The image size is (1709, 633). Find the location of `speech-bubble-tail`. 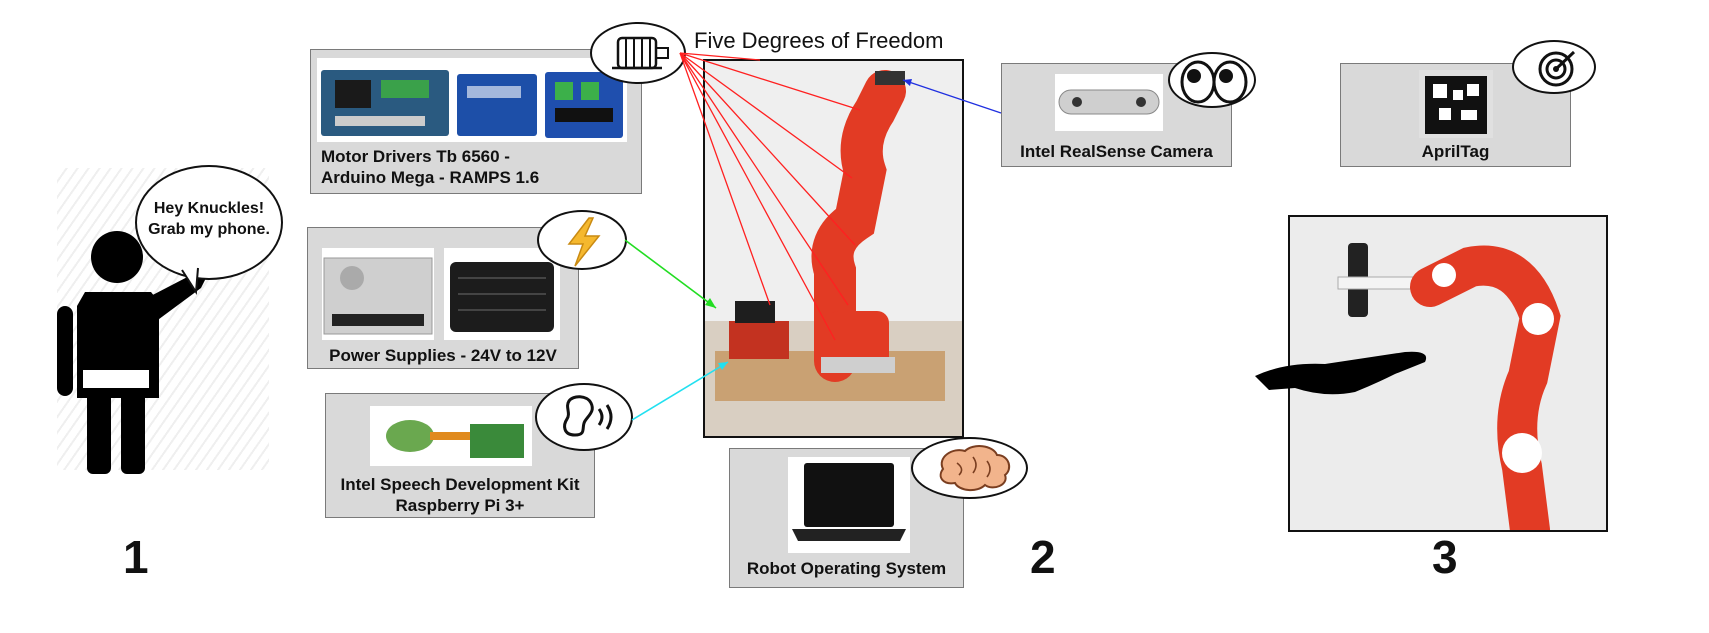

speech-bubble-tail is located at coordinates (190, 281).